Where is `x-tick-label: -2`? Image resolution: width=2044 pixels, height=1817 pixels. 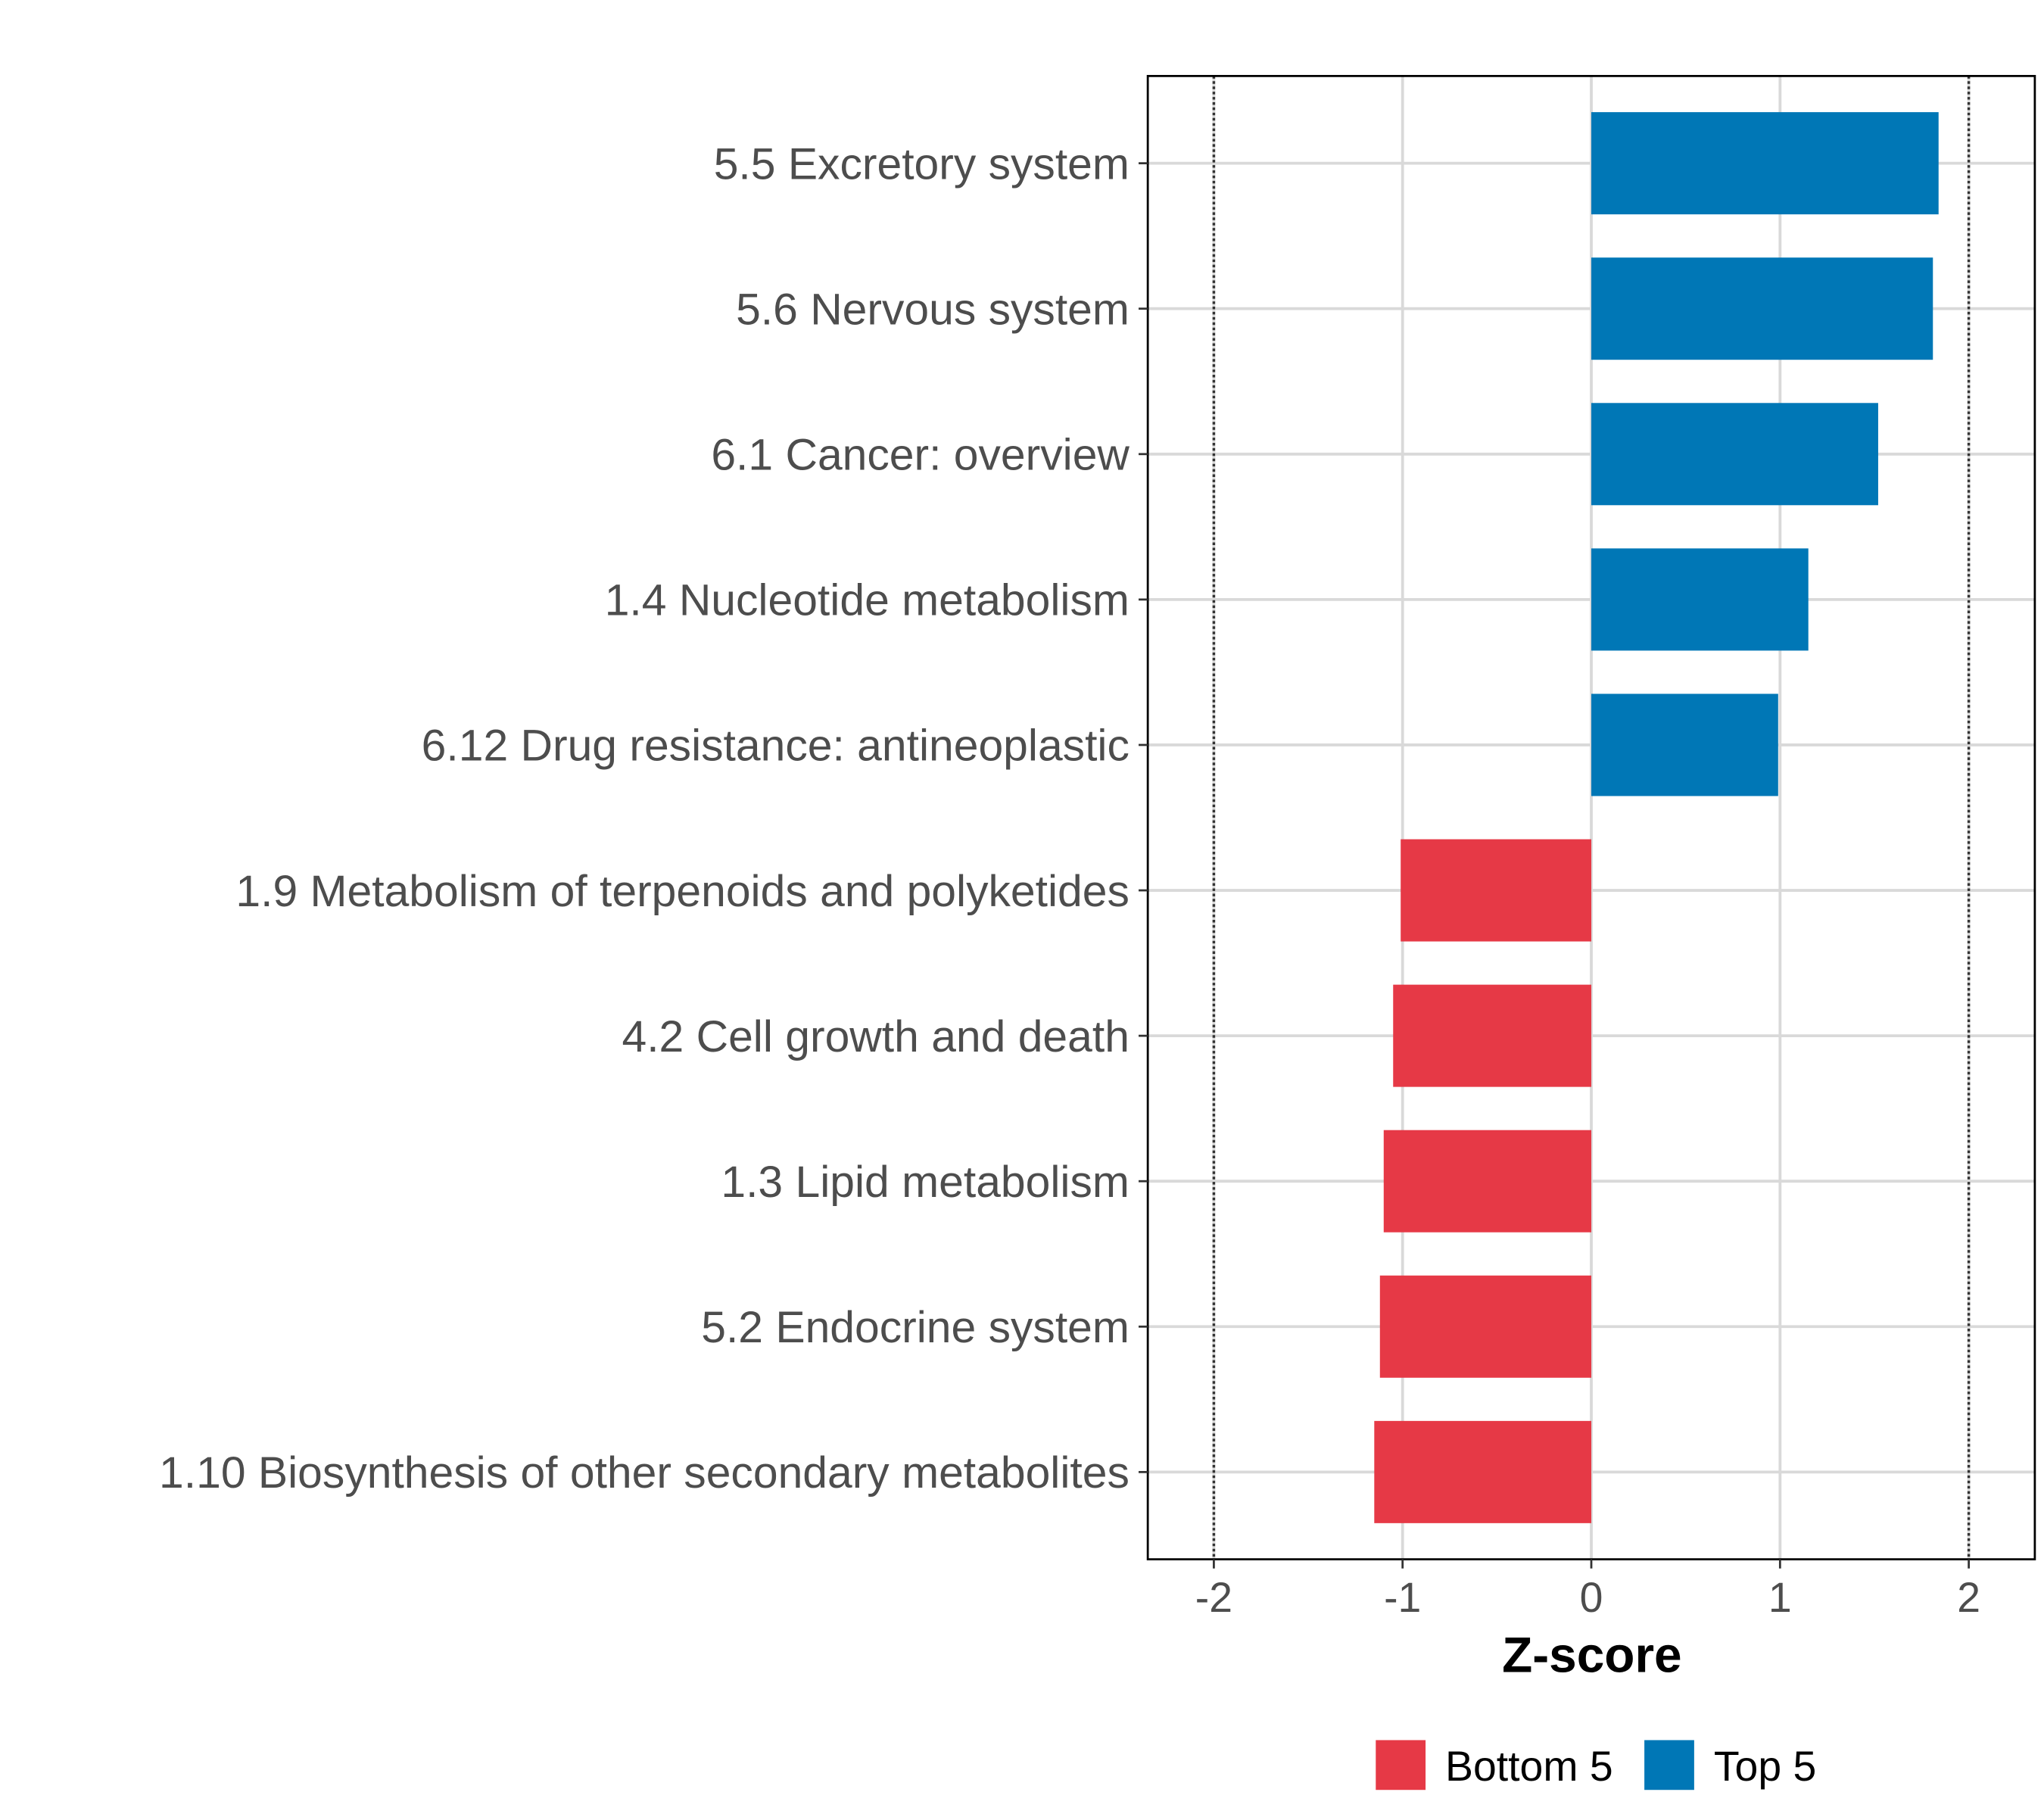
x-tick-label: -2 is located at coordinates (1213, 1597).